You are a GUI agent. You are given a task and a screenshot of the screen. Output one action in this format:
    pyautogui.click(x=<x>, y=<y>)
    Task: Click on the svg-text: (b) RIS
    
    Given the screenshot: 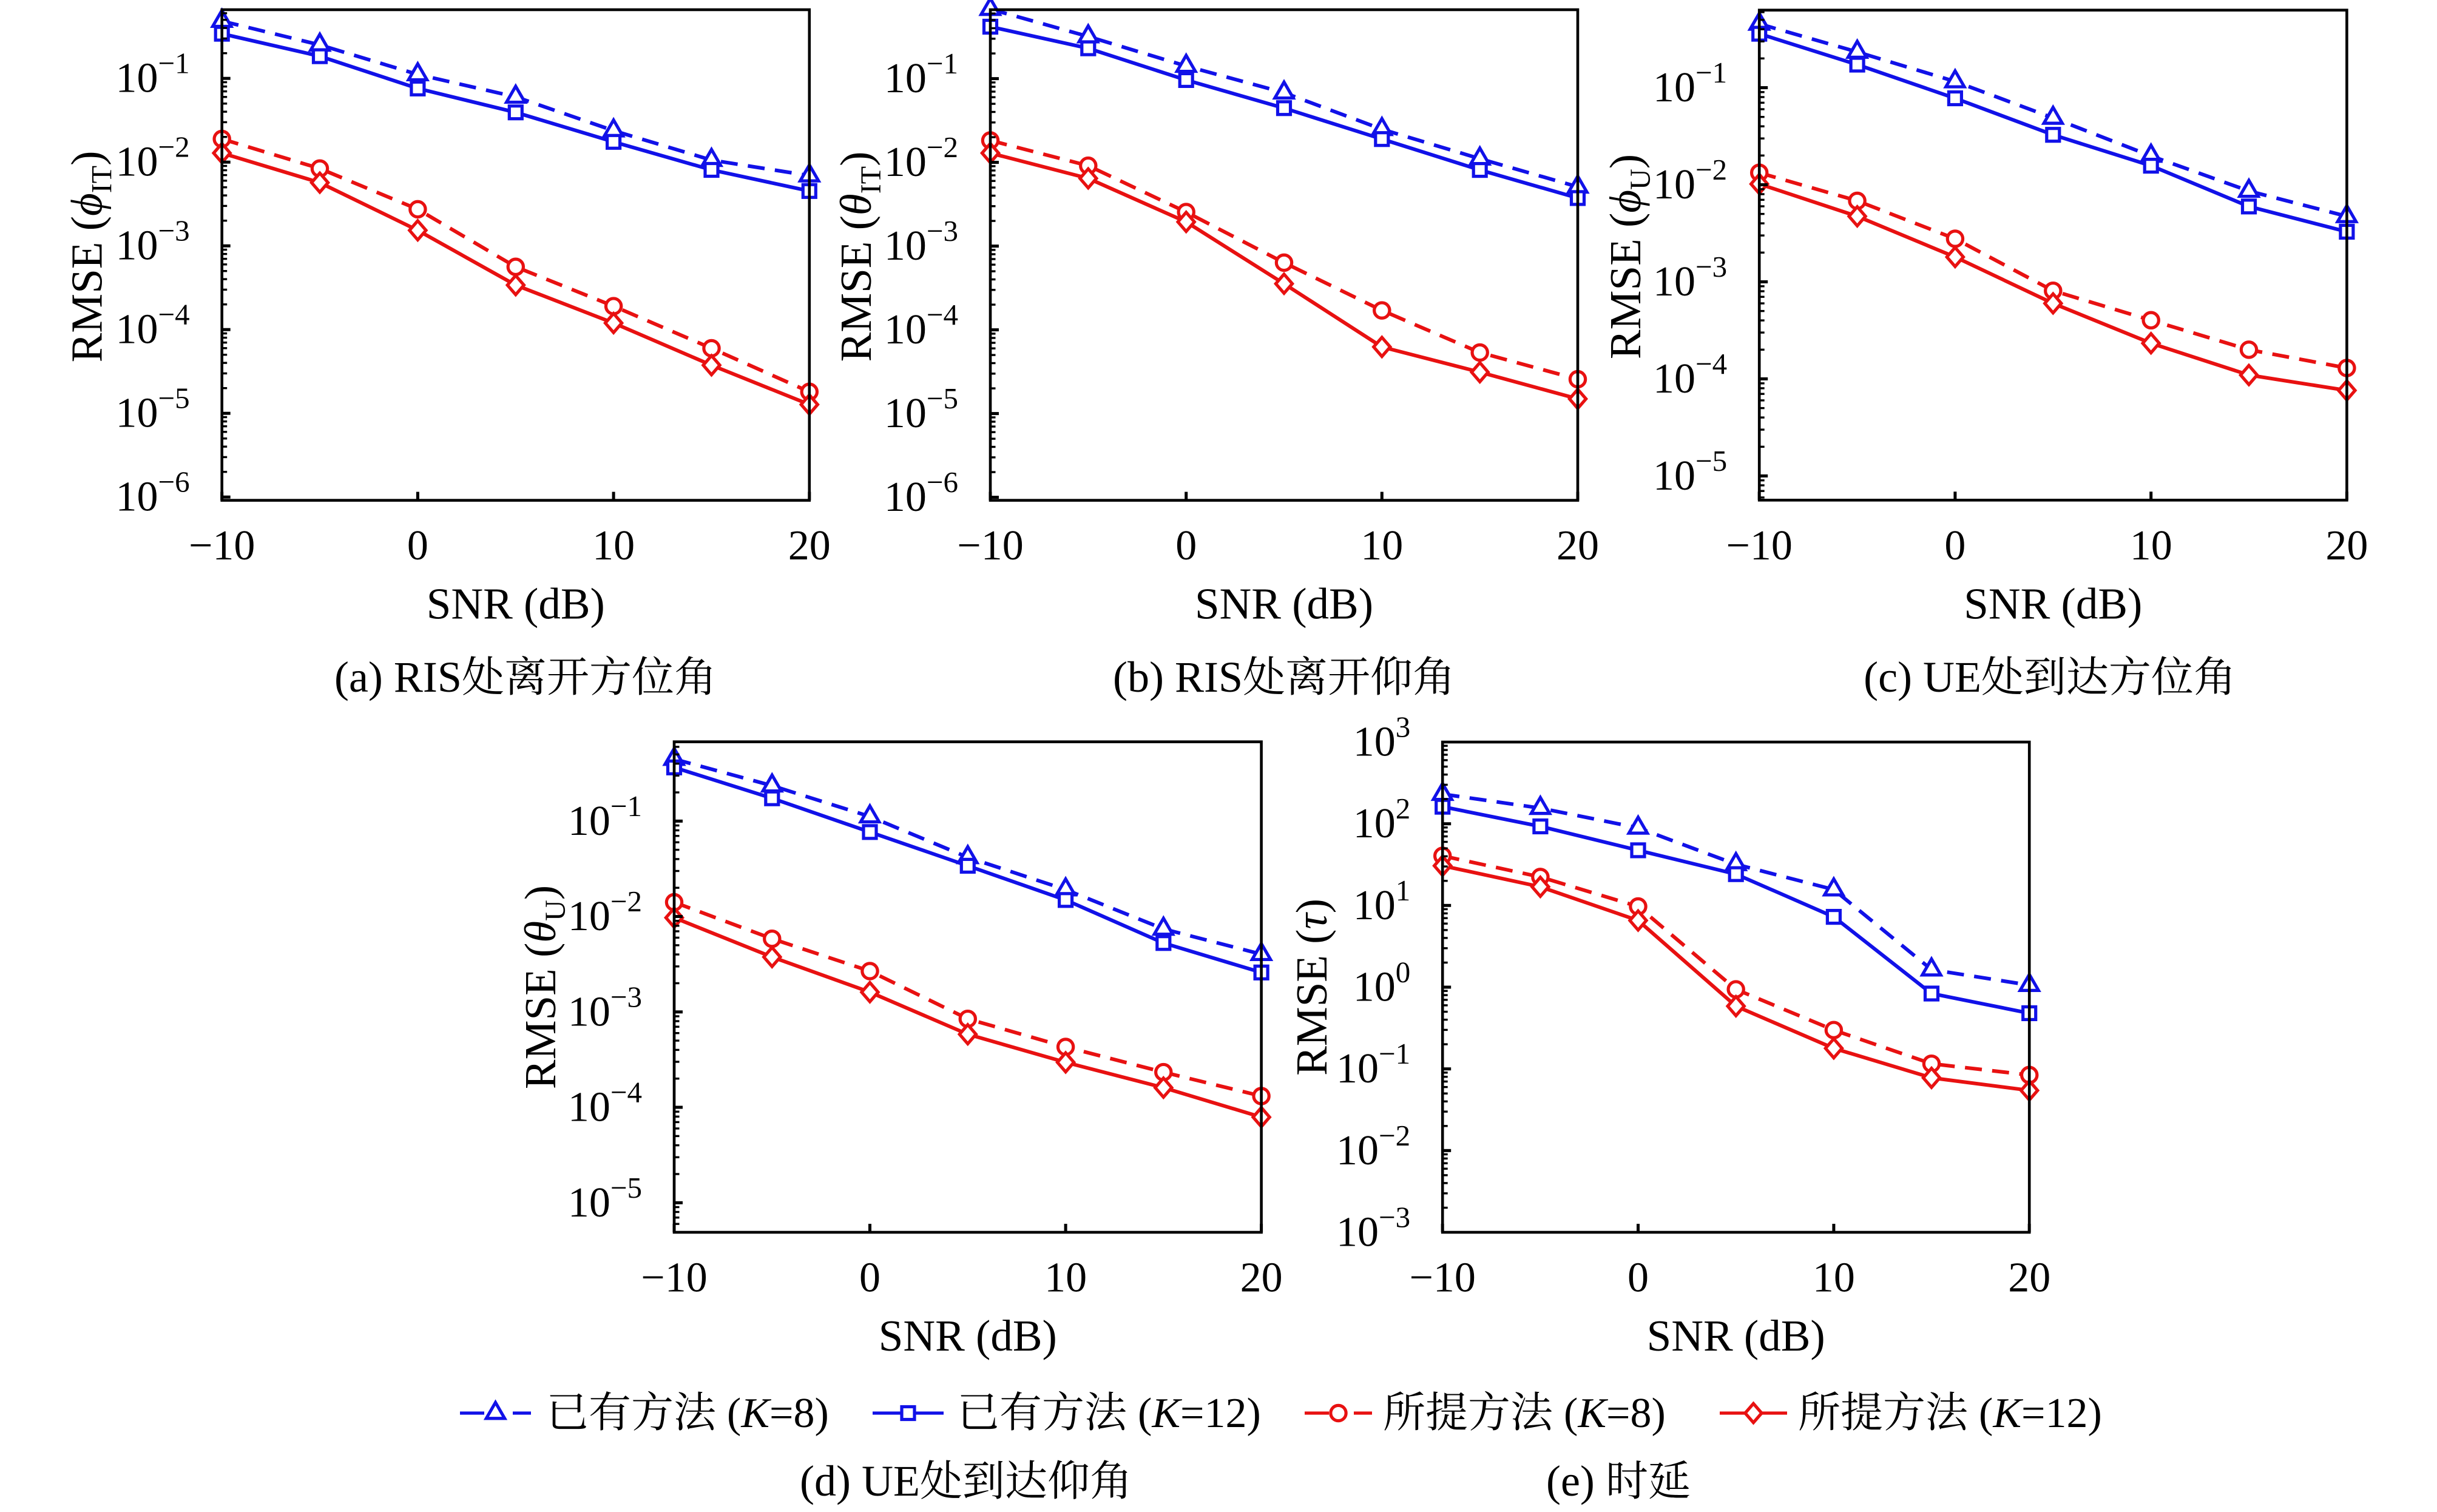 What is the action you would take?
    pyautogui.click(x=1178, y=677)
    